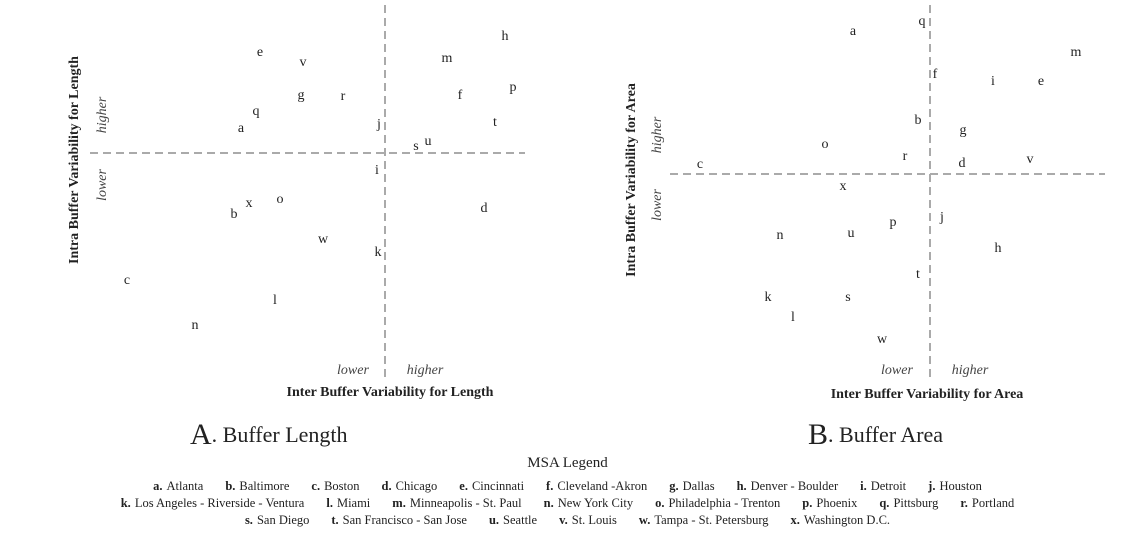 The width and height of the screenshot is (1135, 550). Describe the element at coordinates (955, 486) in the screenshot. I see `legend-entry: j. Houston` at that location.